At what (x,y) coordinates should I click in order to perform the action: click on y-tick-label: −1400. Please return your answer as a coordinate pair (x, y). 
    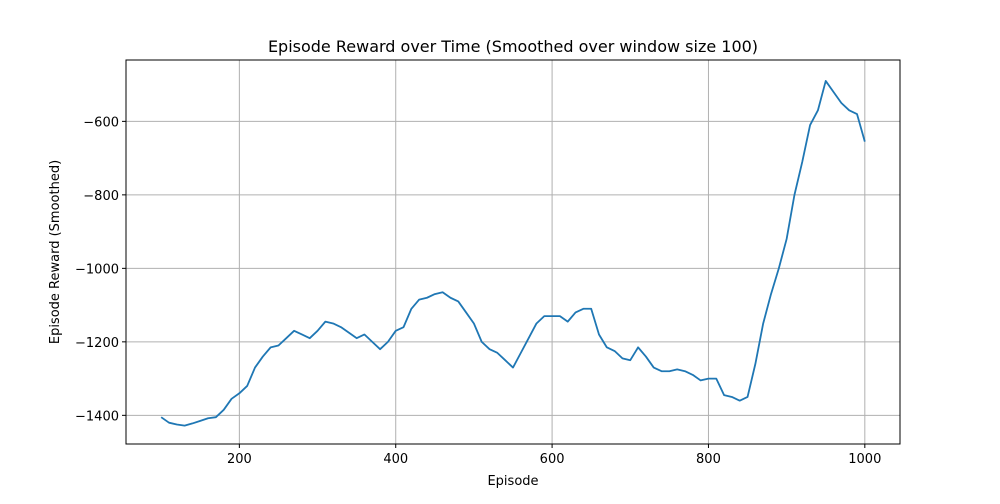
    Looking at the image, I should click on (97, 416).